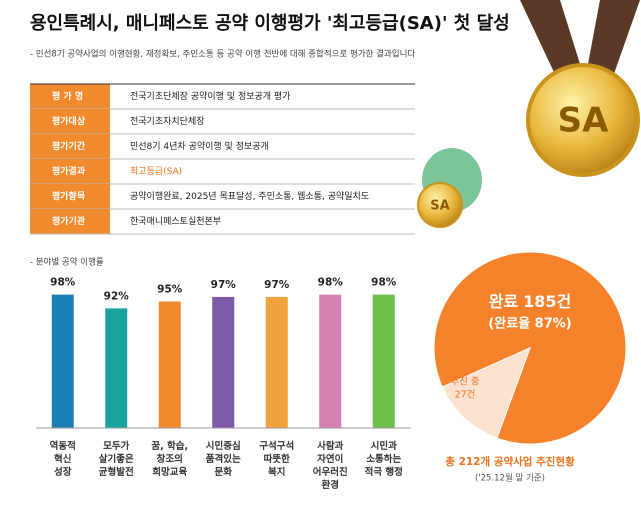 This screenshot has width=641, height=527. I want to click on coin, so click(440, 205).